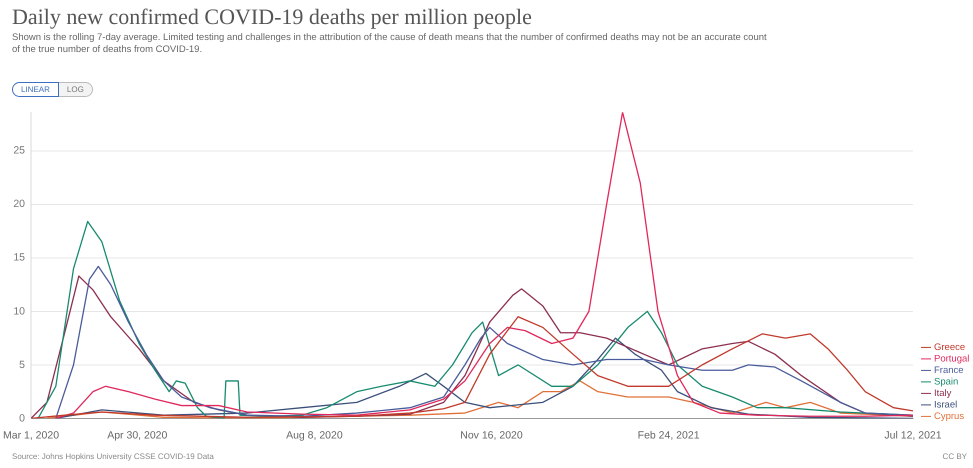 The image size is (973, 468). Describe the element at coordinates (19, 311) in the screenshot. I see `y-tick-label: 10` at that location.